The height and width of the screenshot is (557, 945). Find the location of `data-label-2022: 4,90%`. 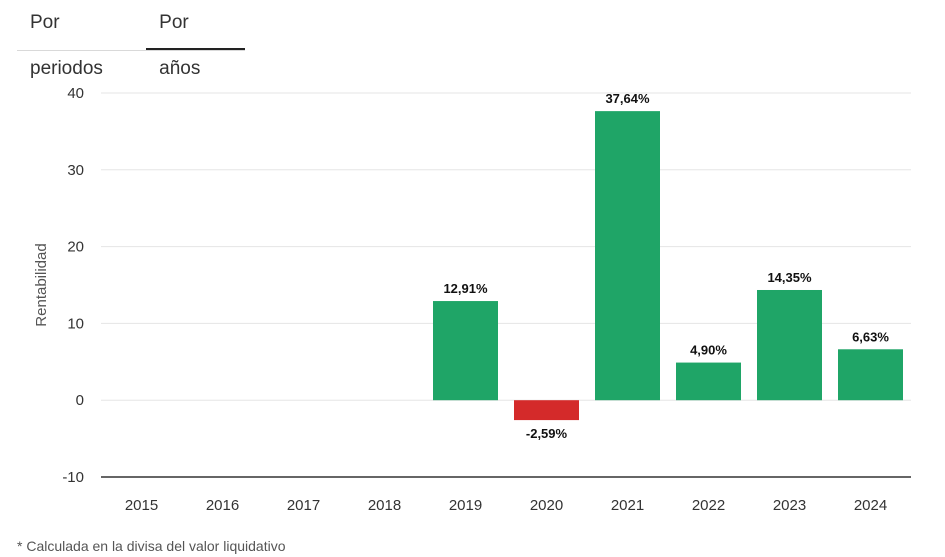

data-label-2022: 4,90% is located at coordinates (708, 350).